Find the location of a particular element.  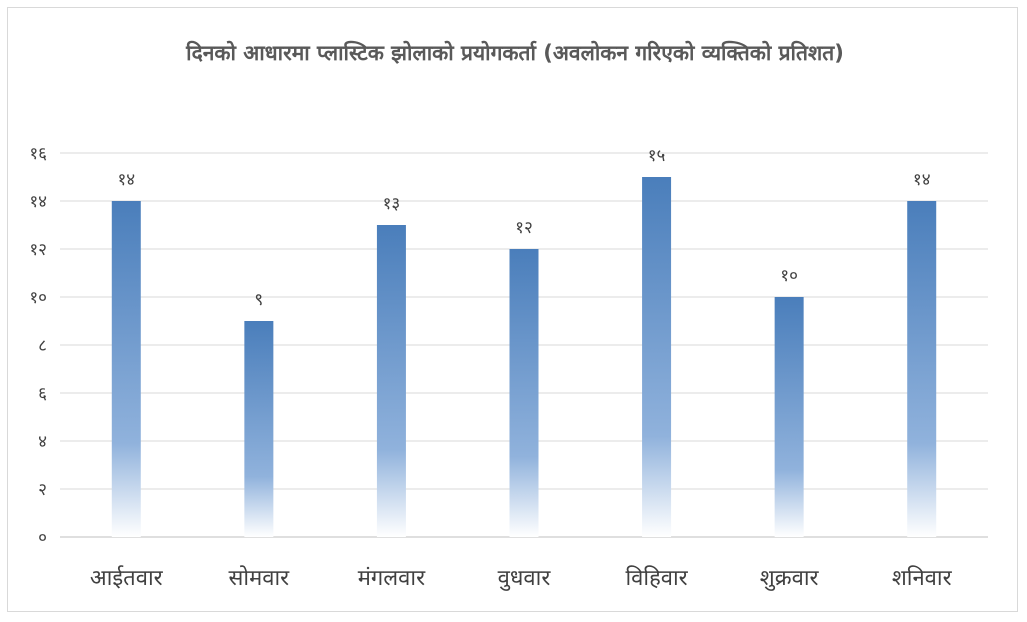

y-tick-label: १० is located at coordinates (38, 298).